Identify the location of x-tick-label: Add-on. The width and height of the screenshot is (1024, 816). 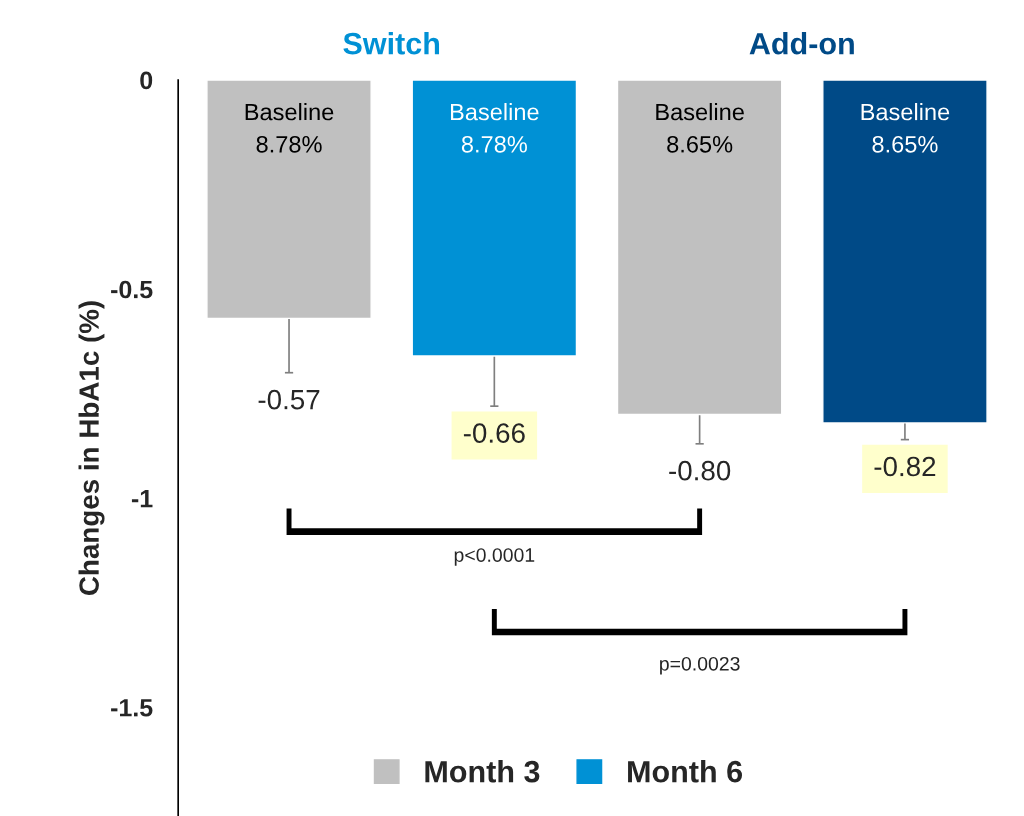
(801, 43).